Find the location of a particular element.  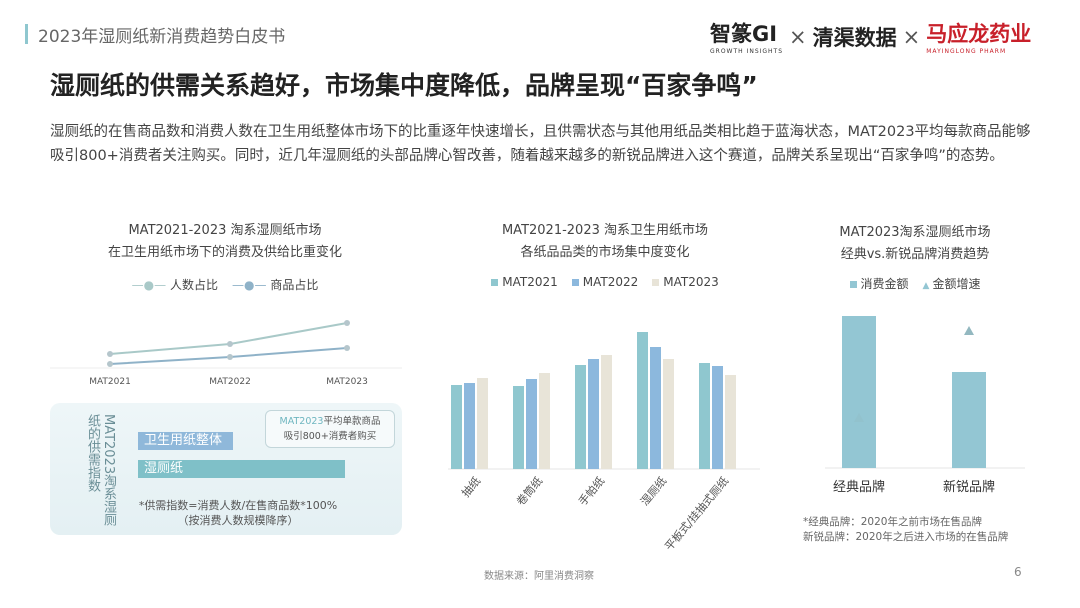

callout-box: MAT2023平均单款商品 吸引800+消费者购买 is located at coordinates (330, 429).